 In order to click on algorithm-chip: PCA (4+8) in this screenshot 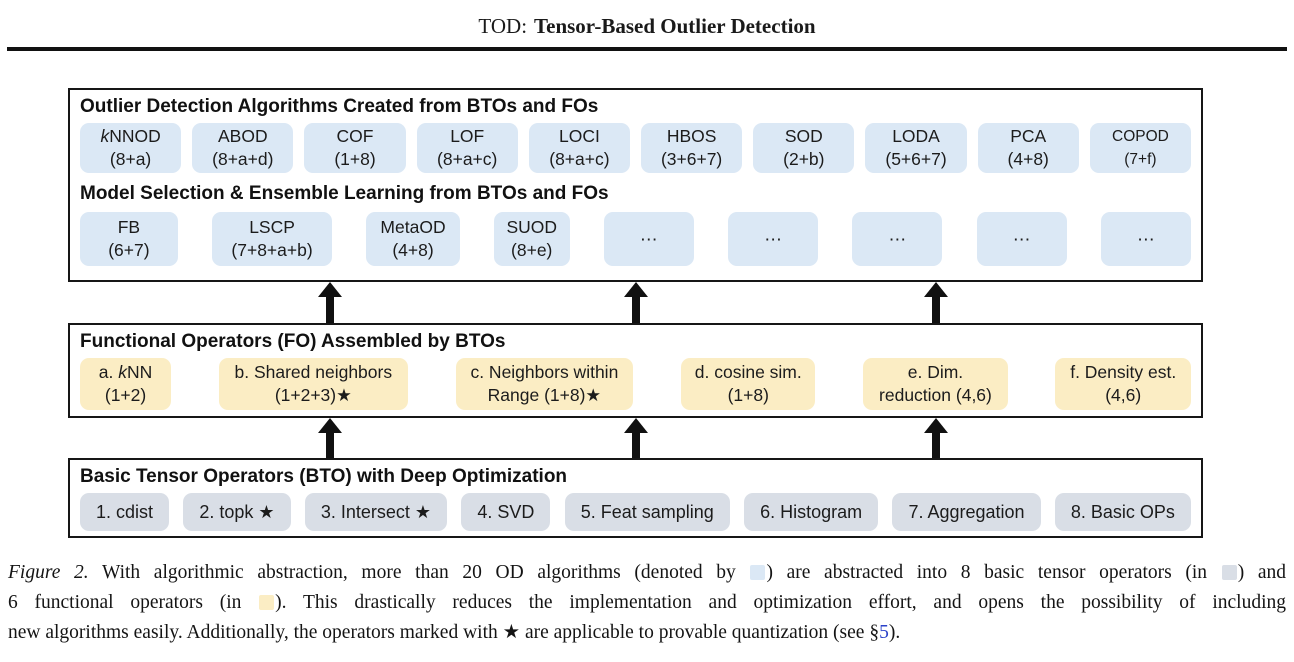, I will do `click(1028, 148)`.